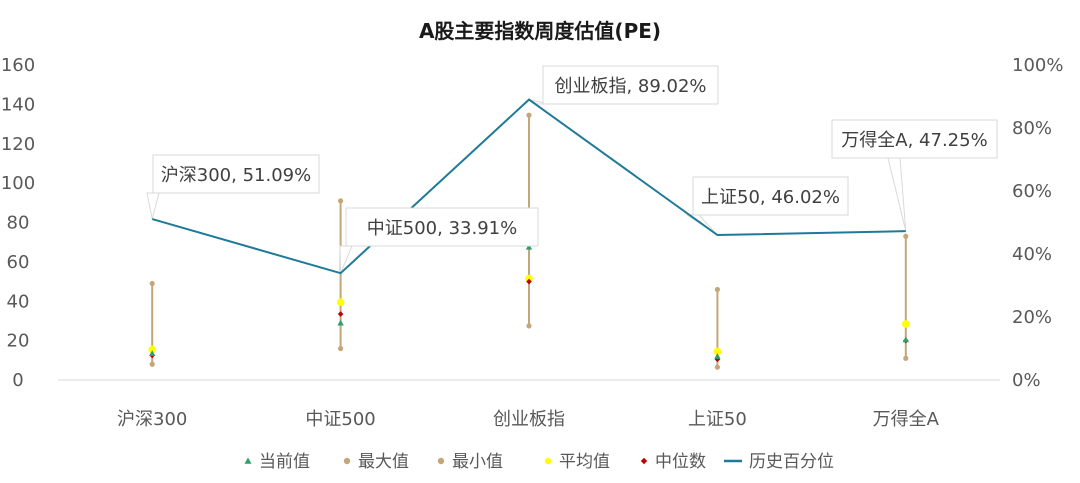 The image size is (1080, 483). What do you see at coordinates (906, 419) in the screenshot?
I see `x-category-label: 万得全A` at bounding box center [906, 419].